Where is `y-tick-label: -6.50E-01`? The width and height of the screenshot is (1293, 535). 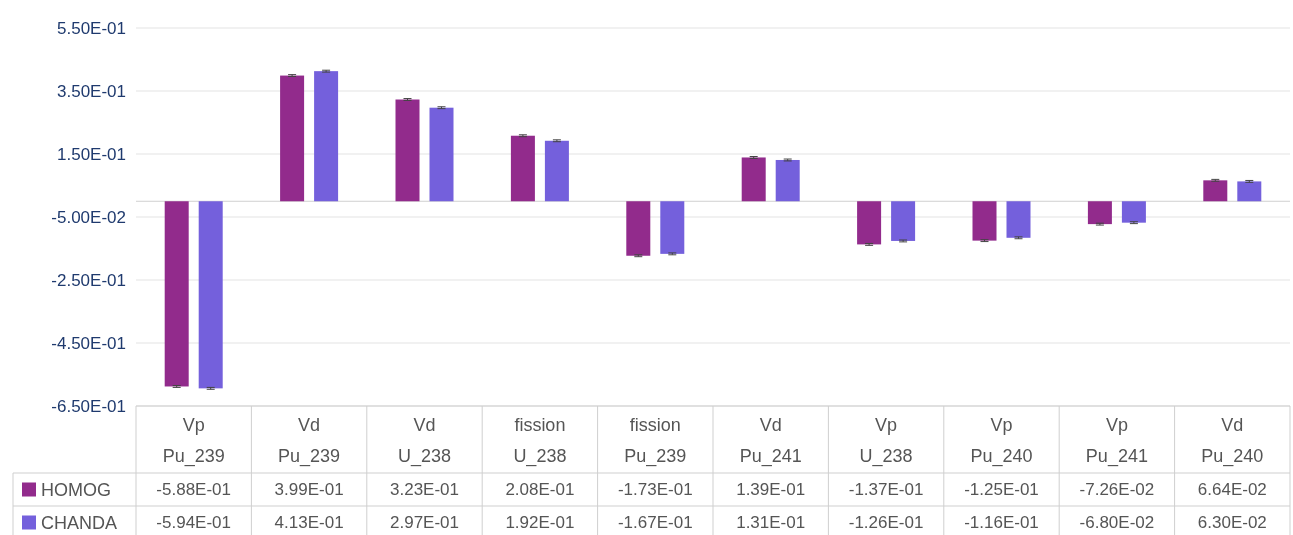 y-tick-label: -6.50E-01 is located at coordinates (88, 406).